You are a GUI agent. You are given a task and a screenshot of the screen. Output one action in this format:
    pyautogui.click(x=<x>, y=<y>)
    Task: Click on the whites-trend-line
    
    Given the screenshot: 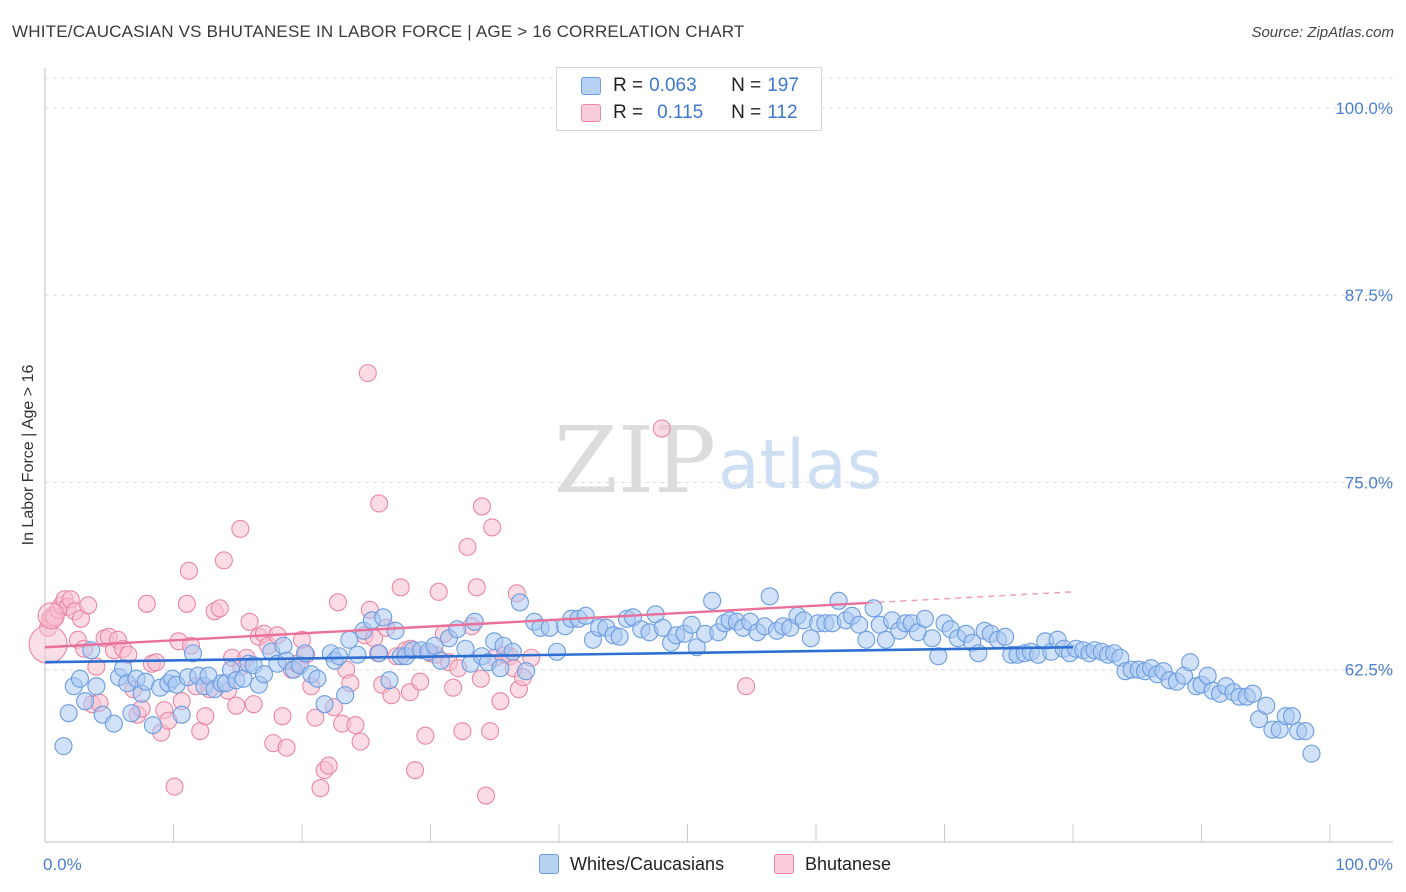 What is the action you would take?
    pyautogui.click(x=559, y=654)
    